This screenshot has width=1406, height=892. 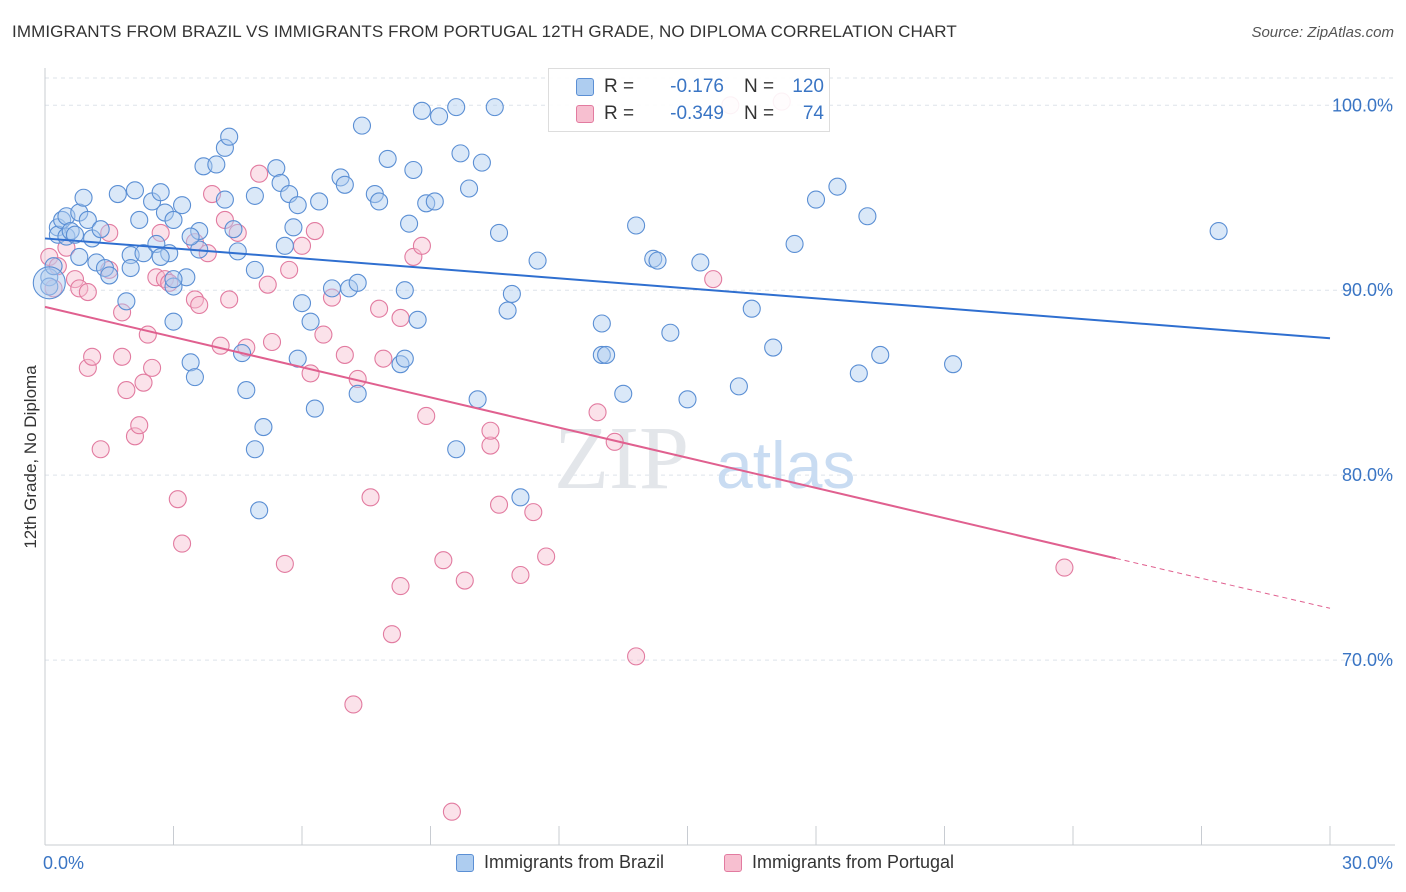 What do you see at coordinates (1367, 290) in the screenshot?
I see `y-tick-label: 90.0%` at bounding box center [1367, 290].